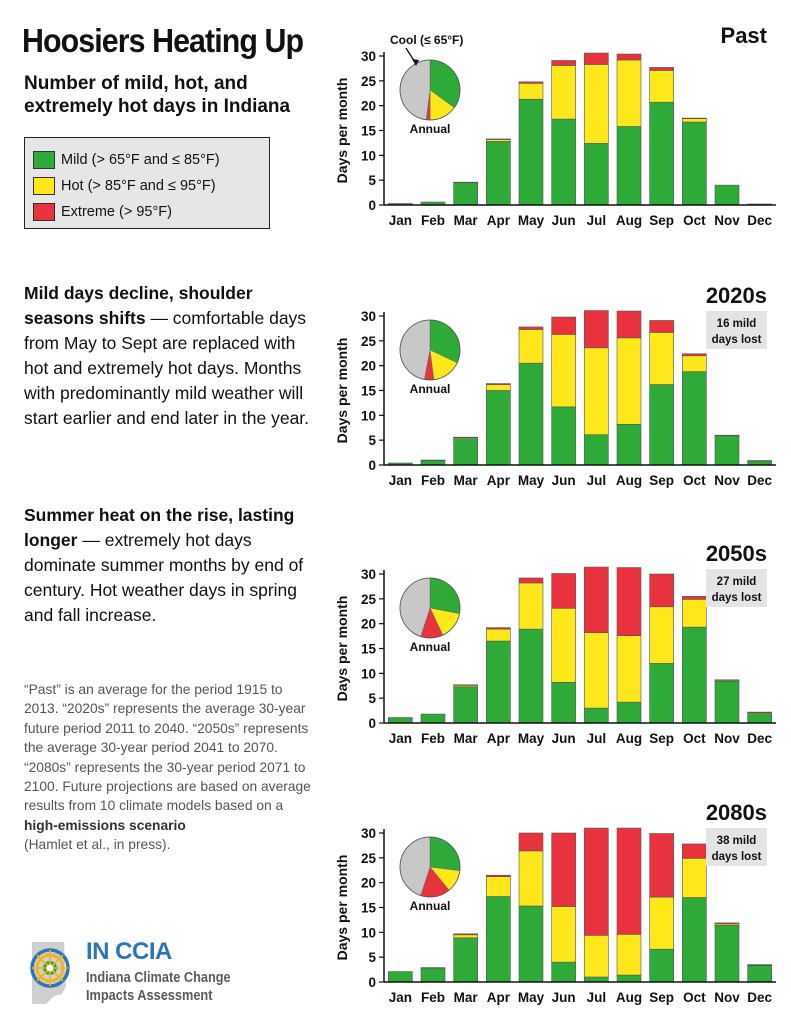 This screenshot has width=791, height=1024. I want to click on bar-hot-oct, so click(694, 613).